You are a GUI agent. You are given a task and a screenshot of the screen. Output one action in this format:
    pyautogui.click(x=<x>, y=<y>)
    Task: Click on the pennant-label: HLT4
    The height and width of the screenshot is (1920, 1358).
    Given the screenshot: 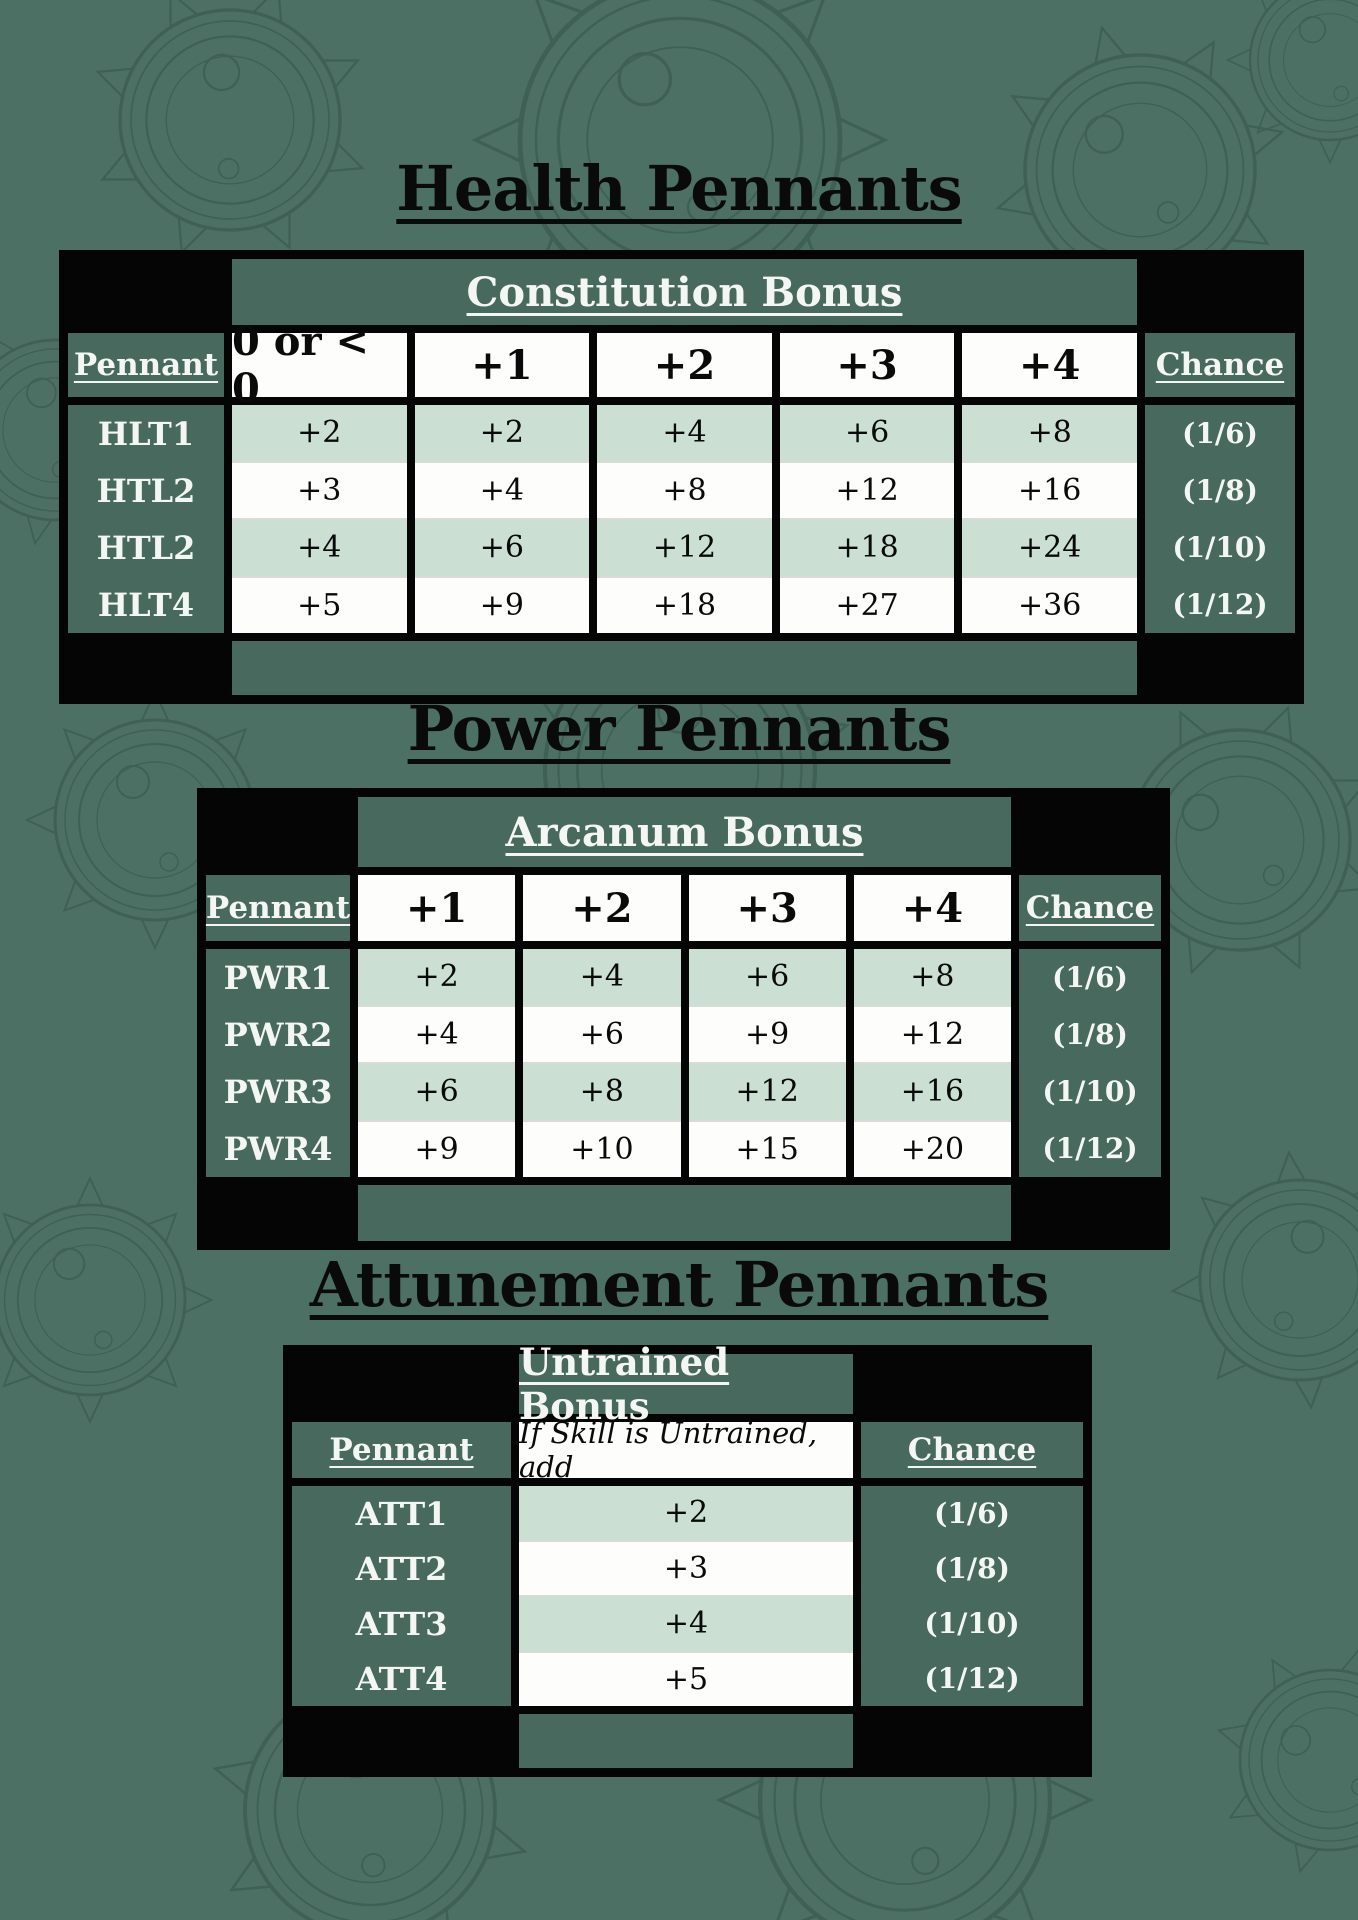 What is the action you would take?
    pyautogui.click(x=146, y=604)
    